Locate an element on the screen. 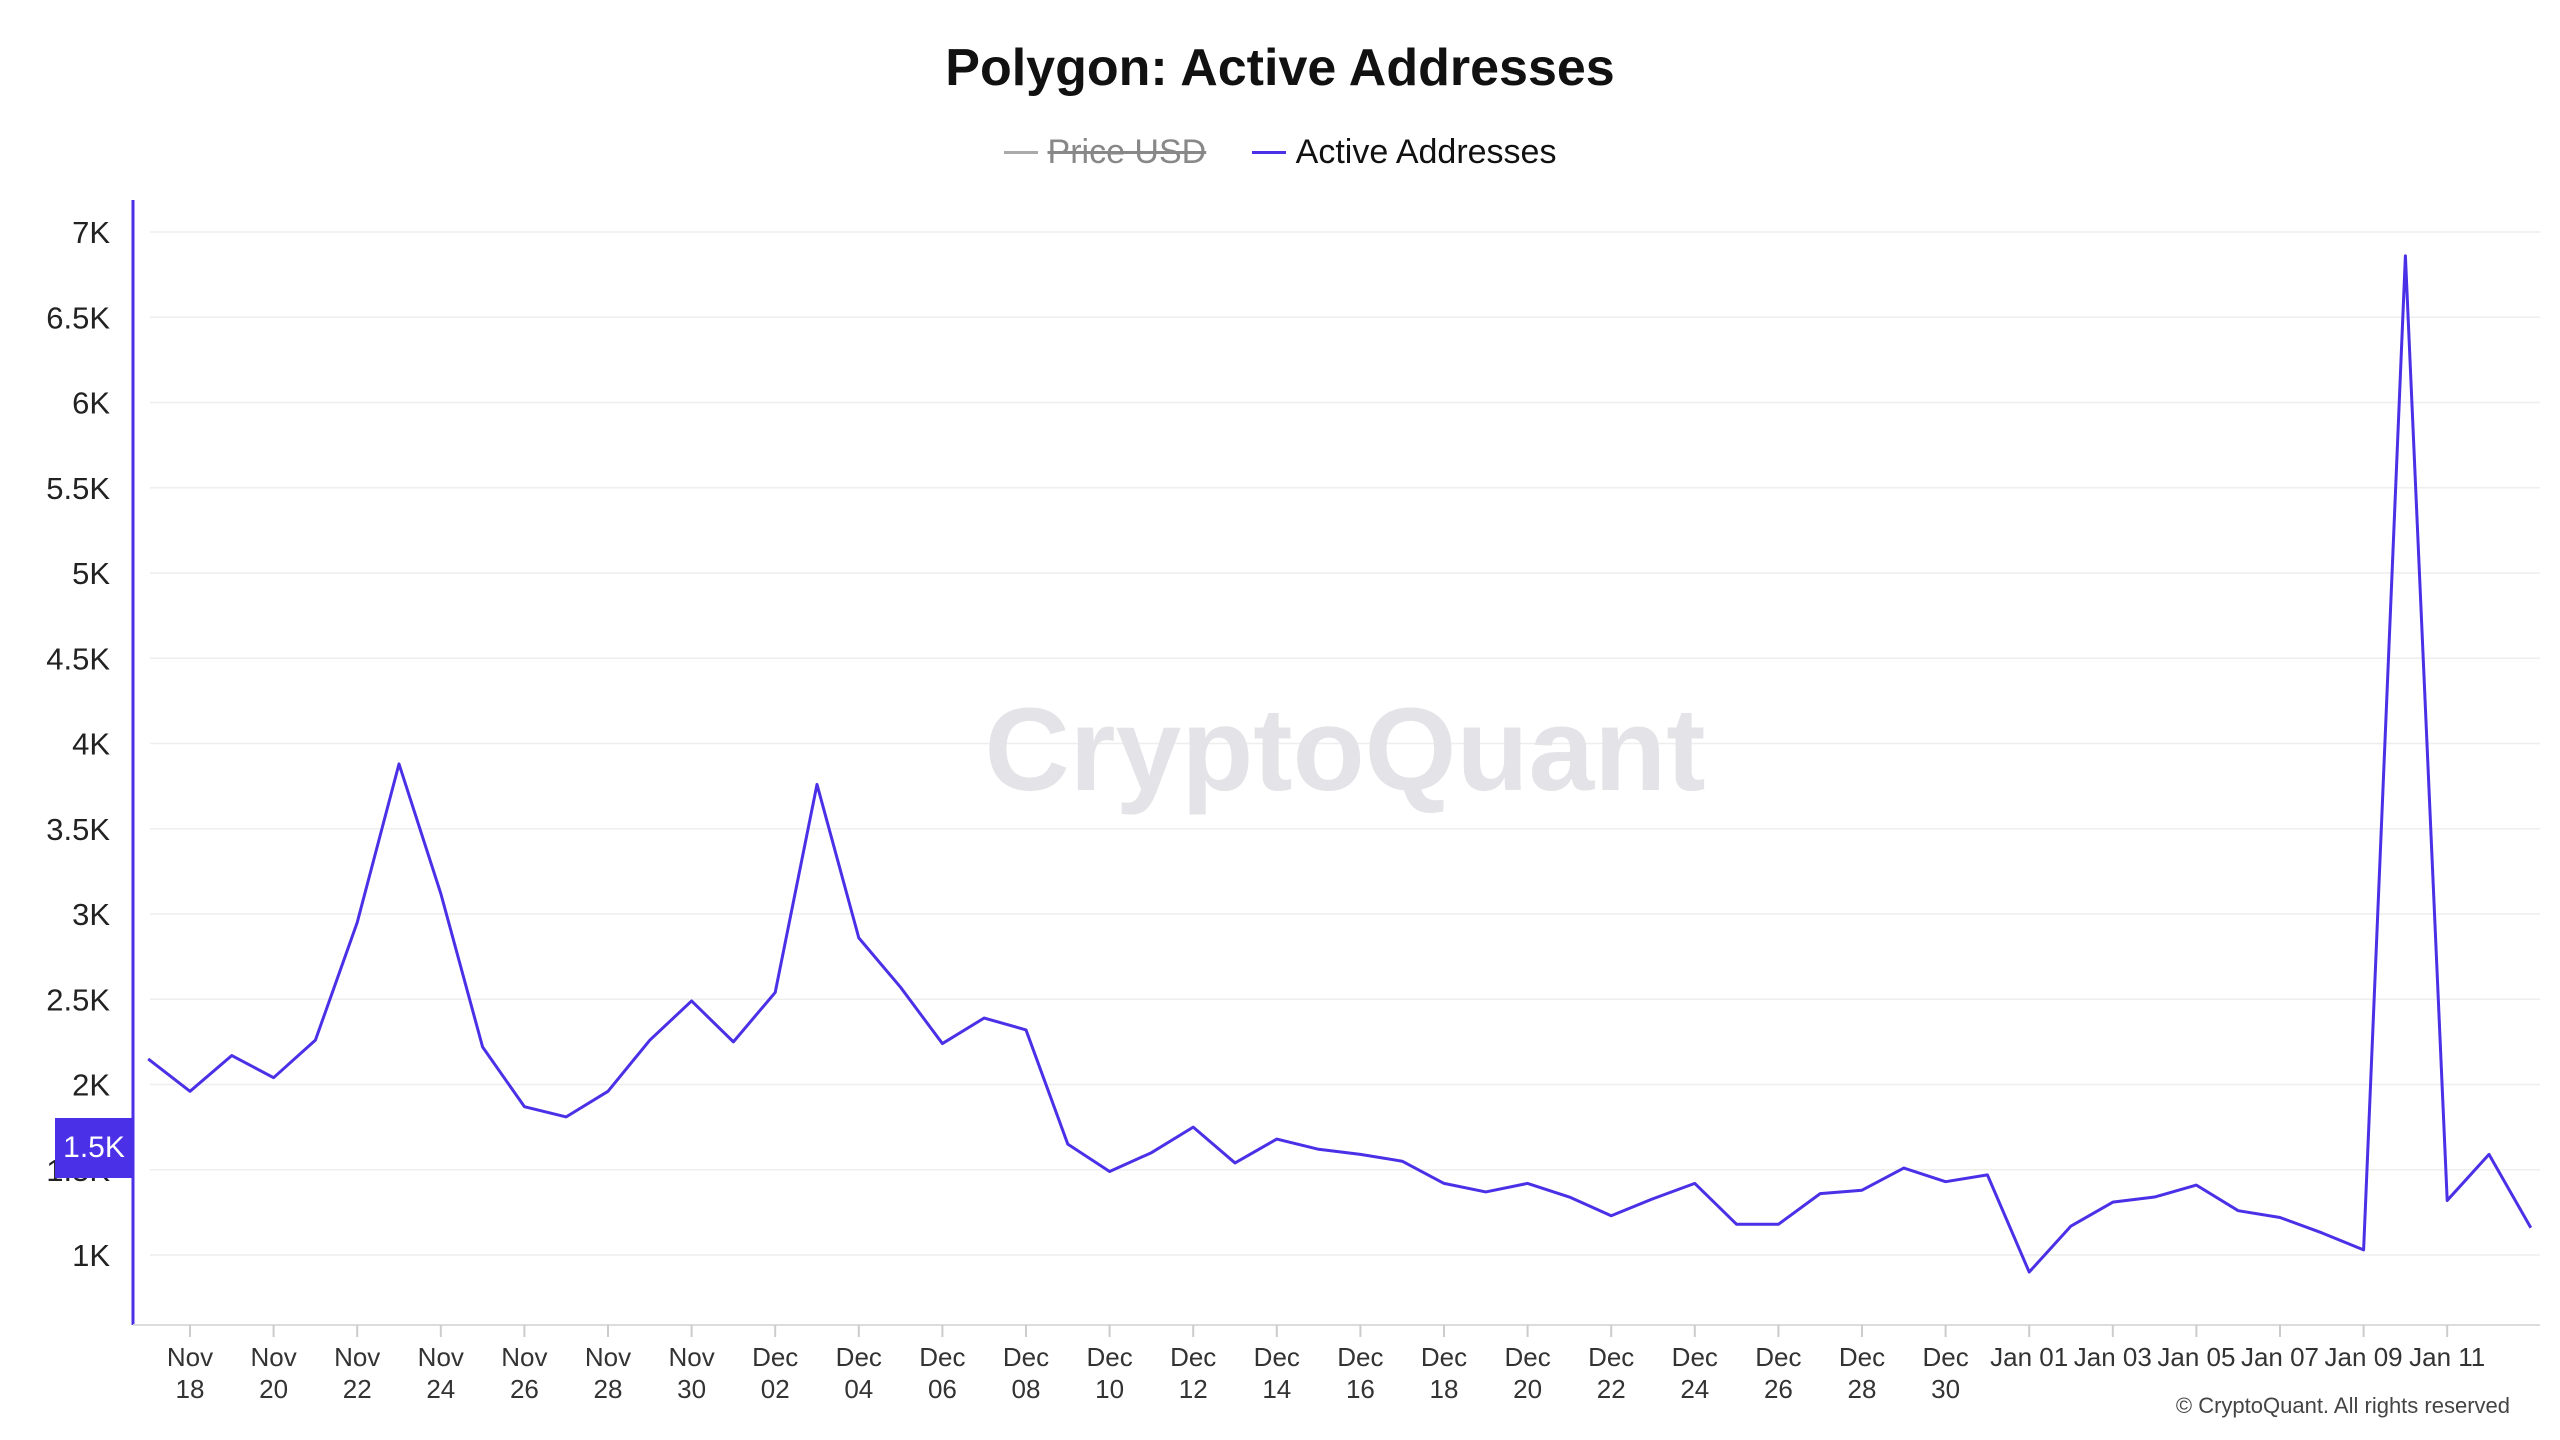 Image resolution: width=2560 pixels, height=1440 pixels. x-tick-label: 12 is located at coordinates (1193, 1389).